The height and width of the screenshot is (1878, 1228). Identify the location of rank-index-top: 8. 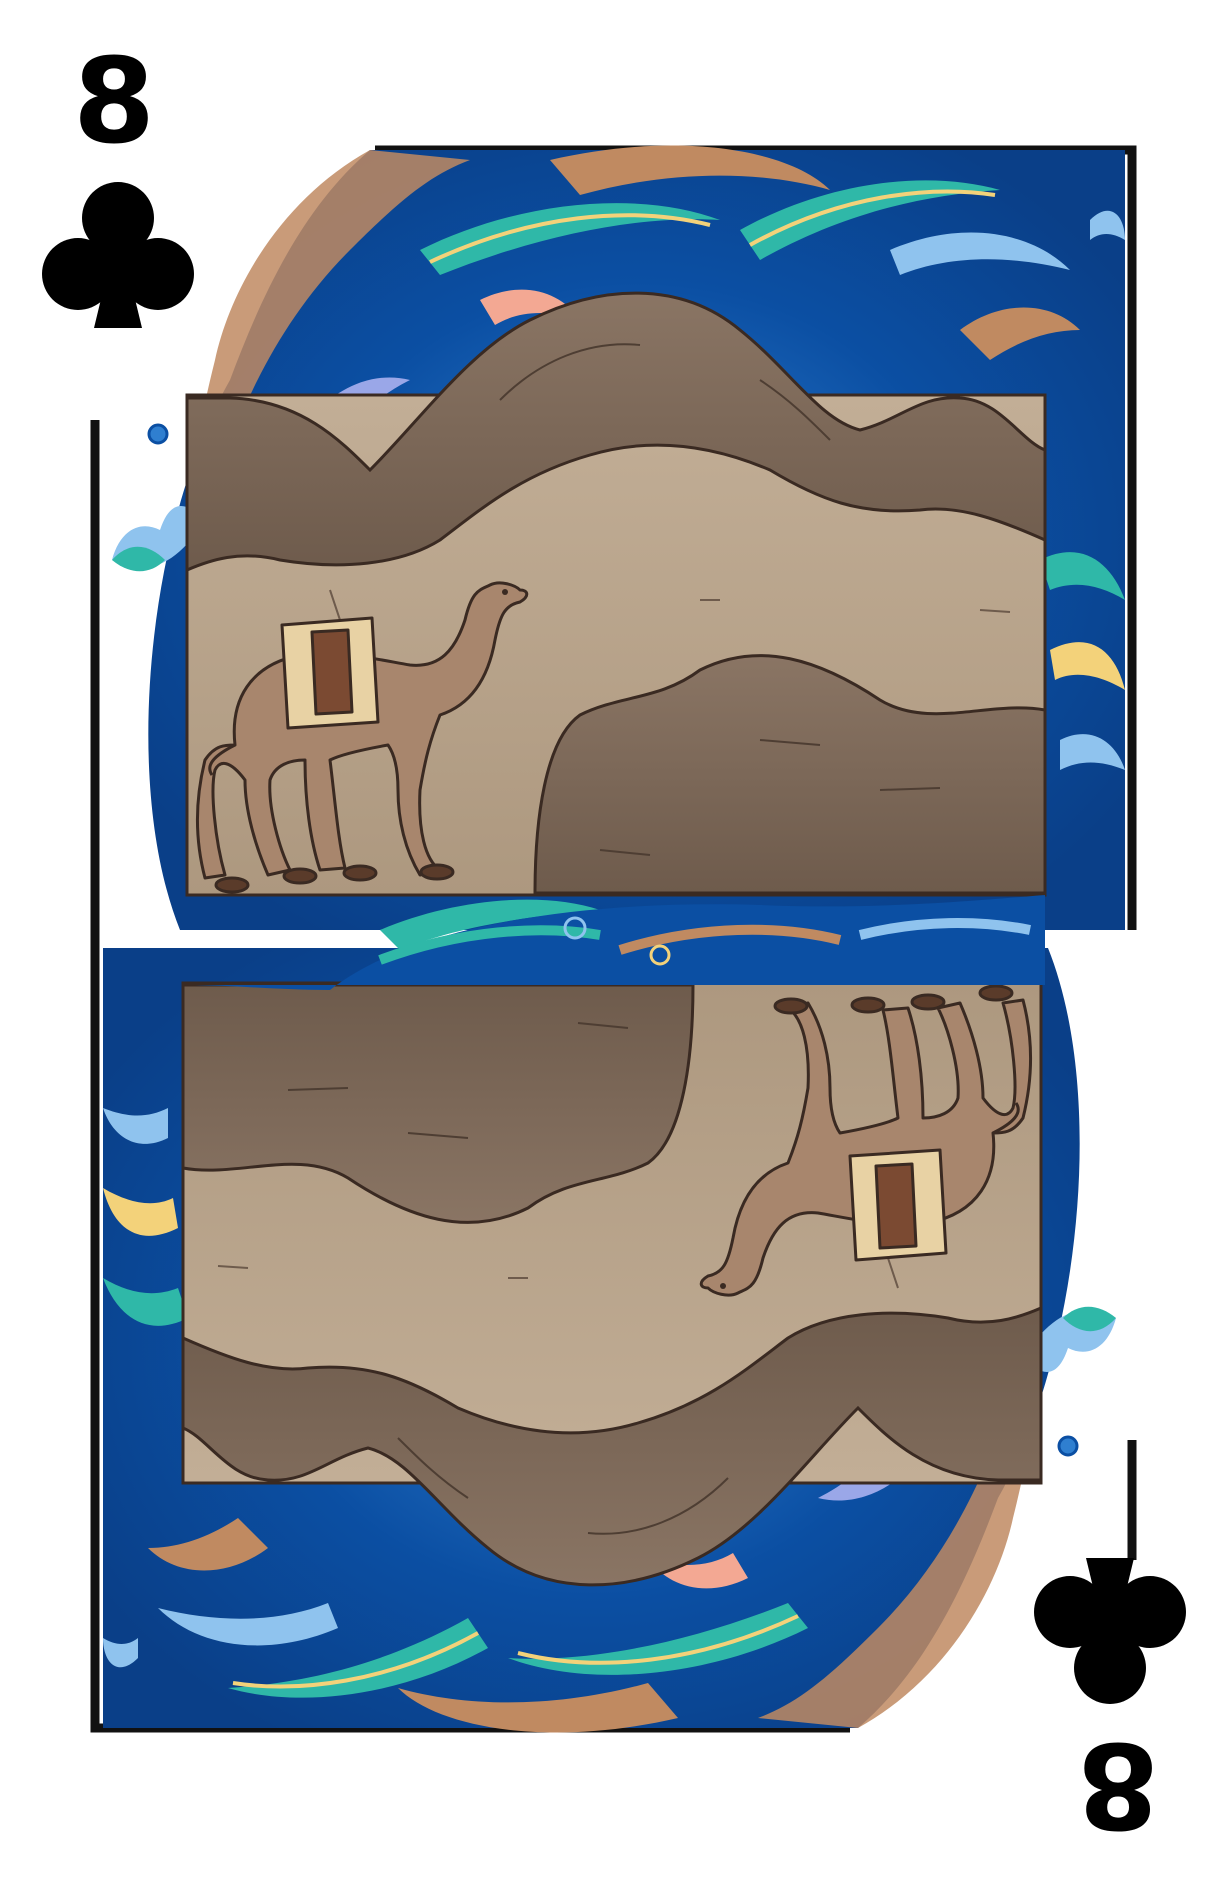
(114, 101).